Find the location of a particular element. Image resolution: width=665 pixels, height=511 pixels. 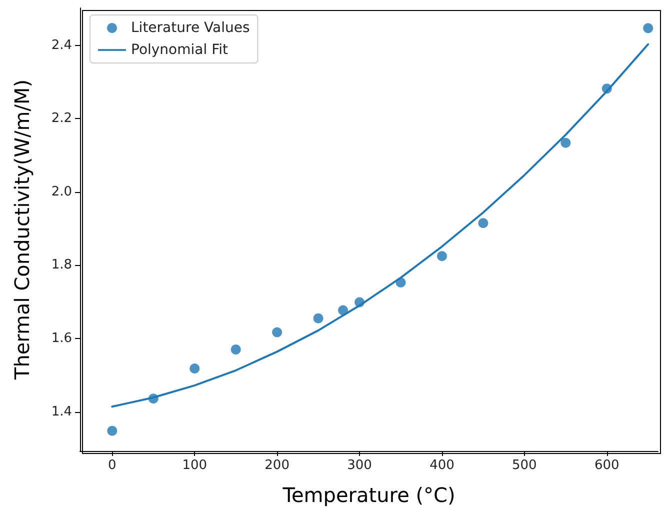

x-tick-label: 600 is located at coordinates (607, 465).